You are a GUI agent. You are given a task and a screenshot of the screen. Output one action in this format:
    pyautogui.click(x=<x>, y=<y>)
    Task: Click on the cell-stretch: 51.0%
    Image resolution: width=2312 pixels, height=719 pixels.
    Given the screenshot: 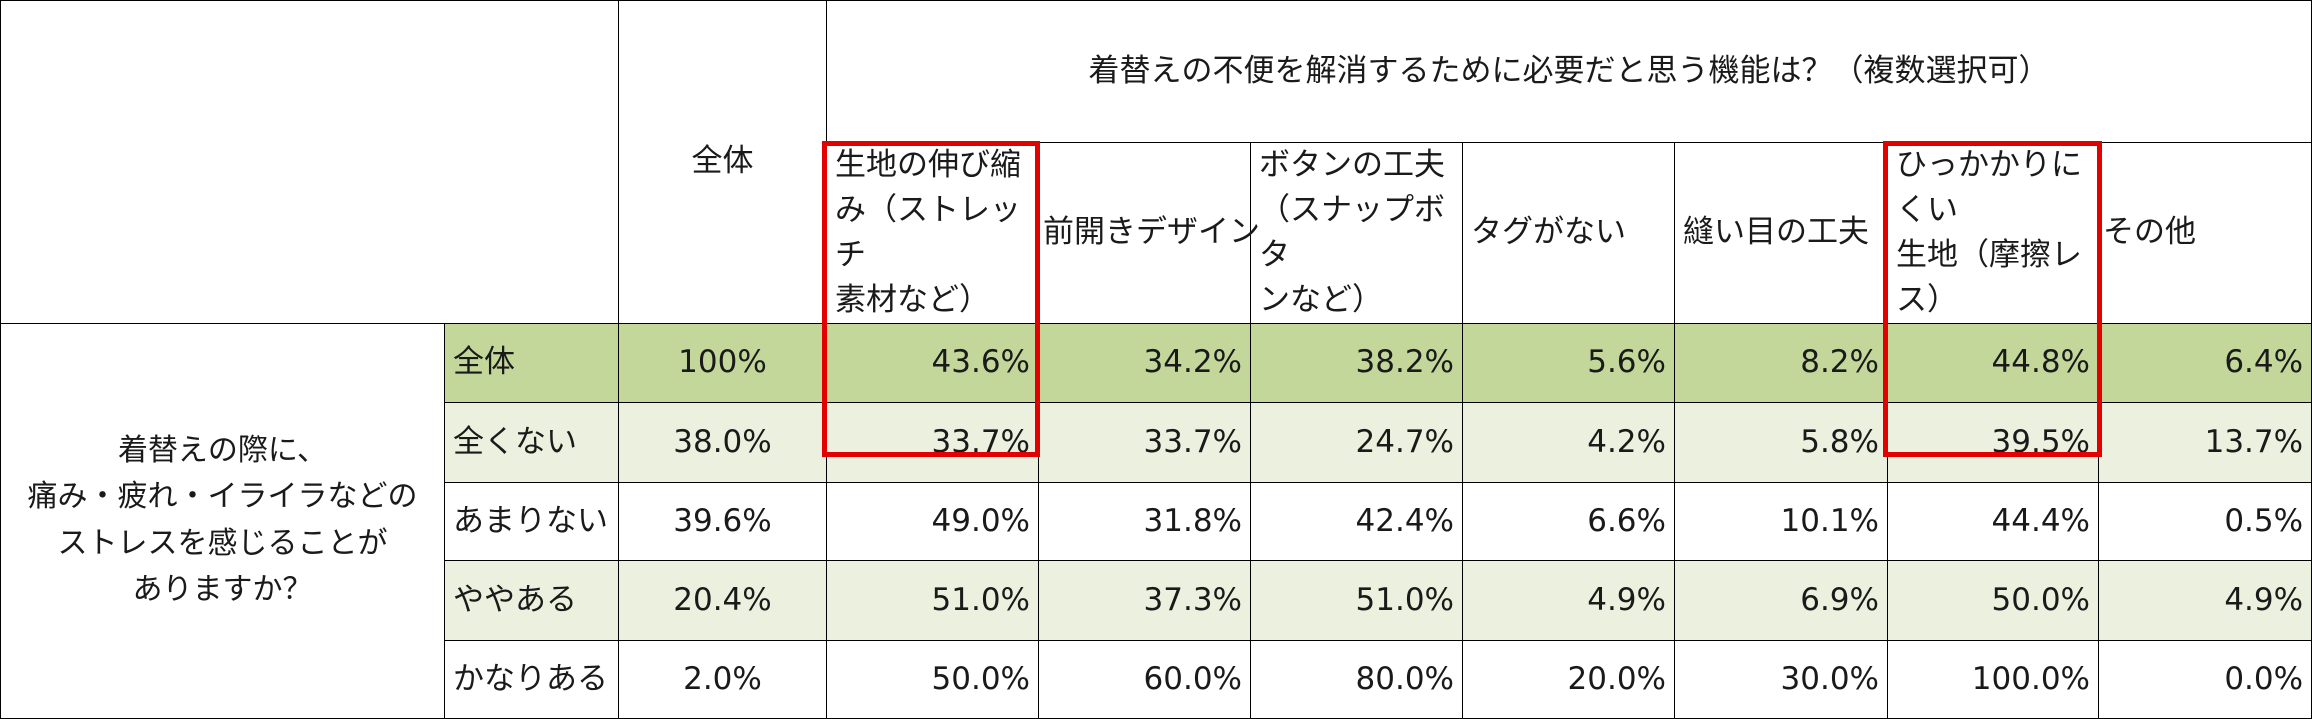 What is the action you would take?
    pyautogui.click(x=932, y=600)
    